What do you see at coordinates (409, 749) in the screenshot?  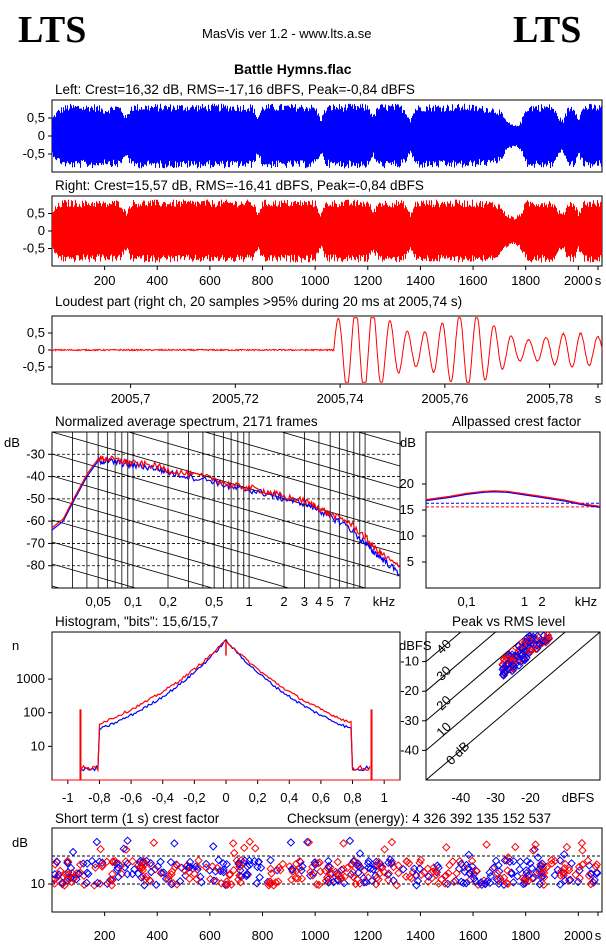 I see `peakrms-y-tick-label: -40` at bounding box center [409, 749].